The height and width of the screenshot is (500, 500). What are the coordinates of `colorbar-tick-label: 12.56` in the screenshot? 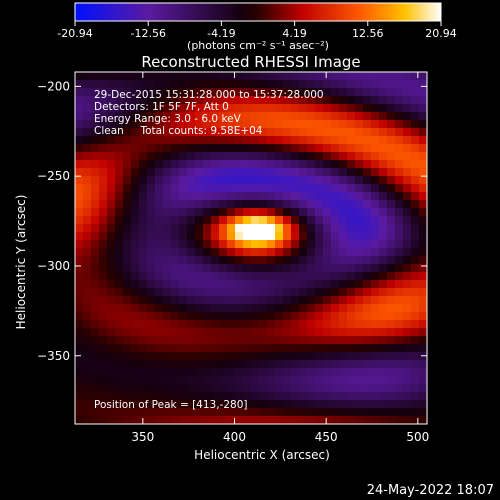 It's located at (368, 33).